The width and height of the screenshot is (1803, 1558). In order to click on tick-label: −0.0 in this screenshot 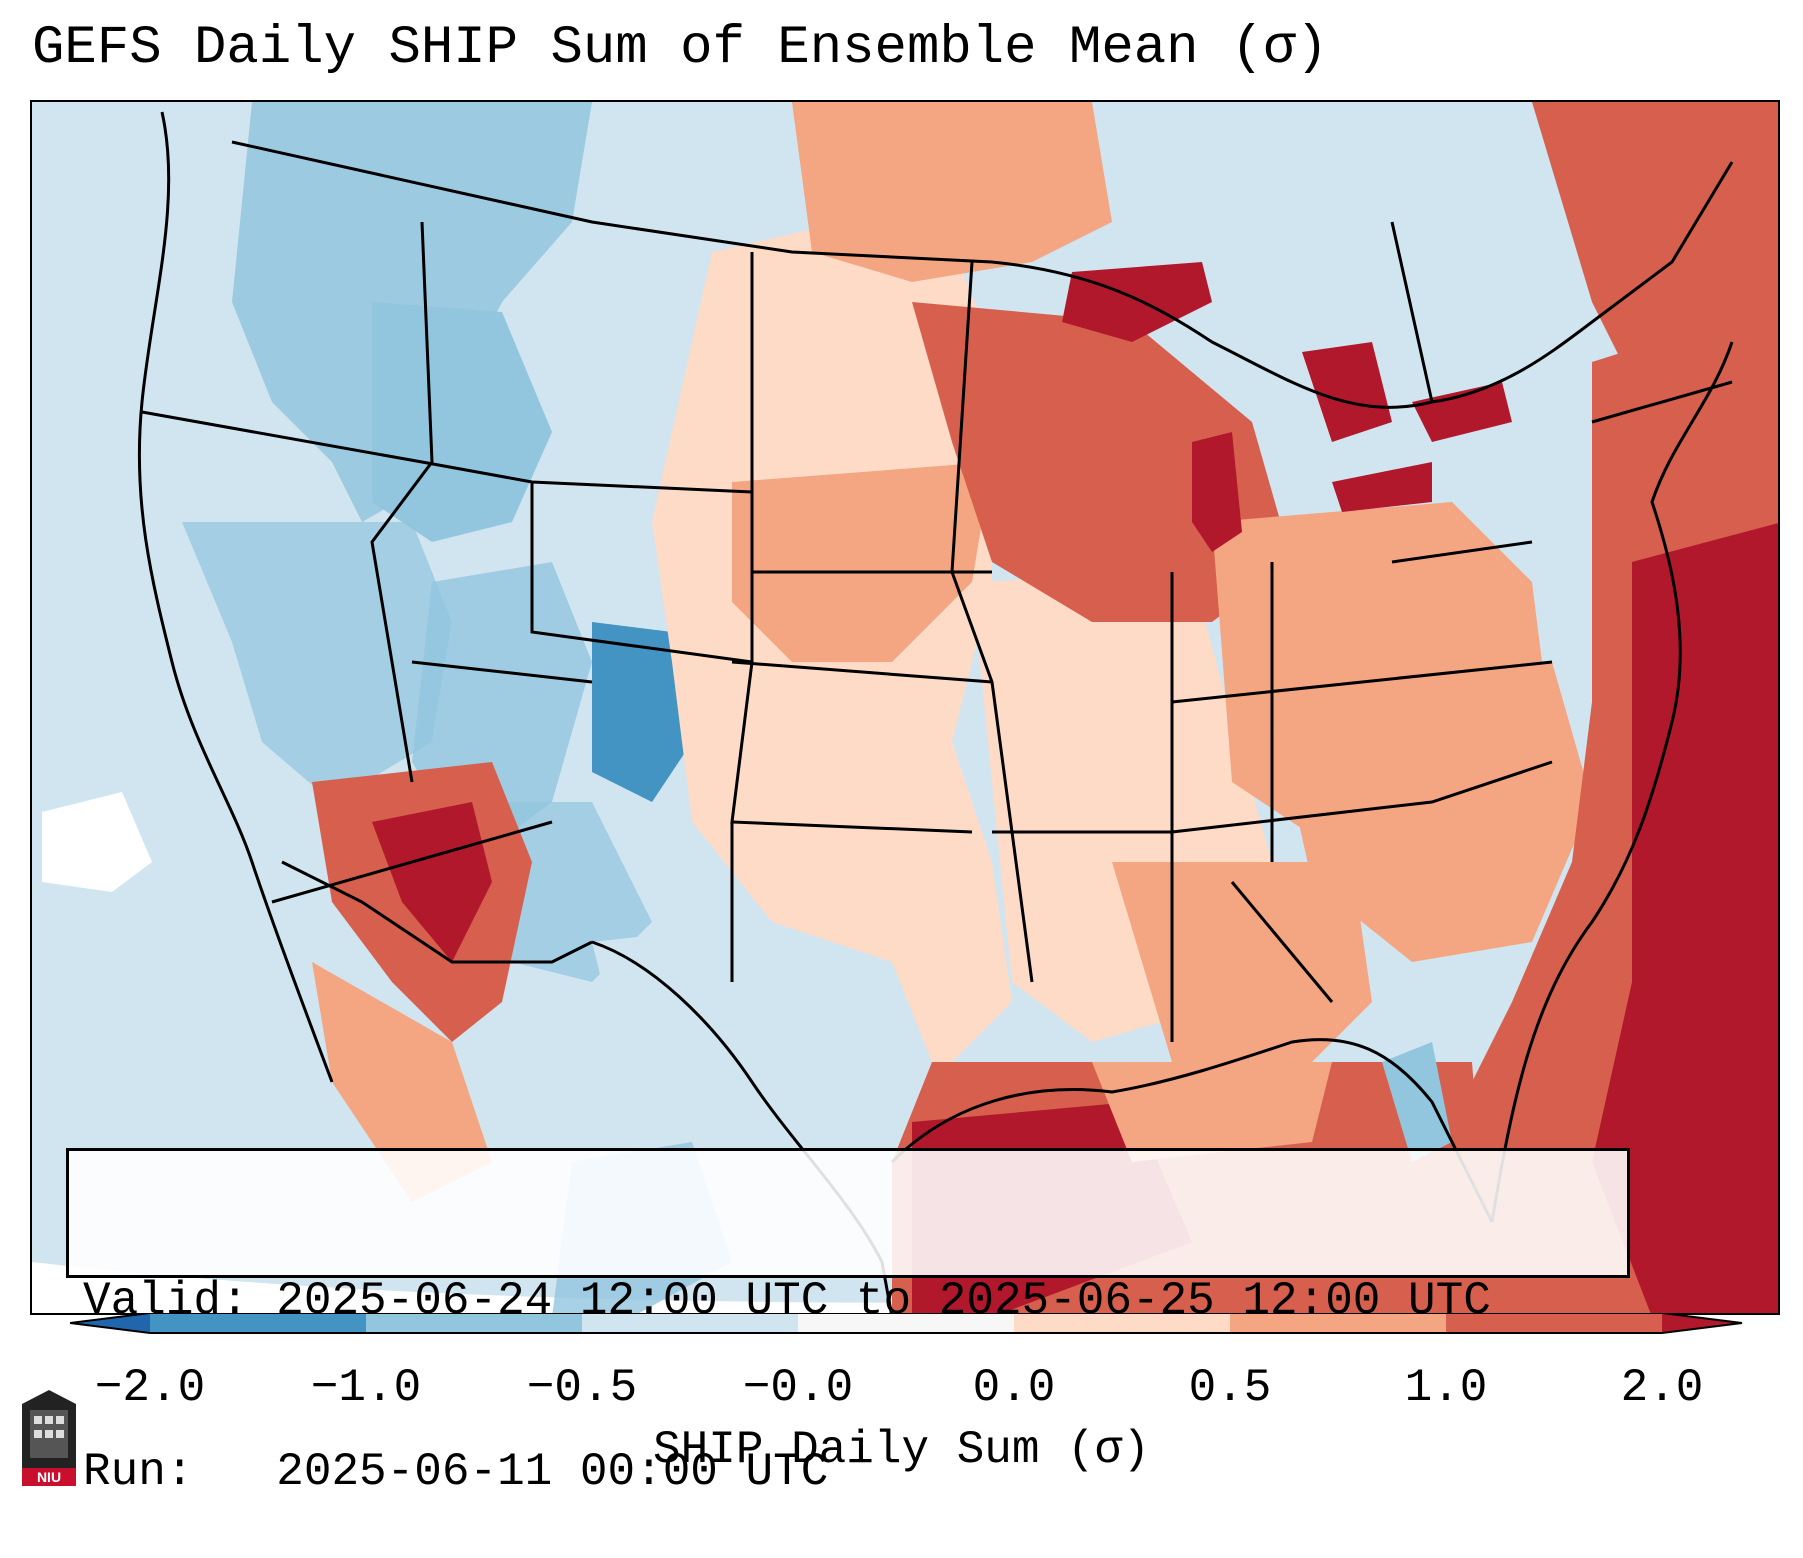, I will do `click(798, 1388)`.